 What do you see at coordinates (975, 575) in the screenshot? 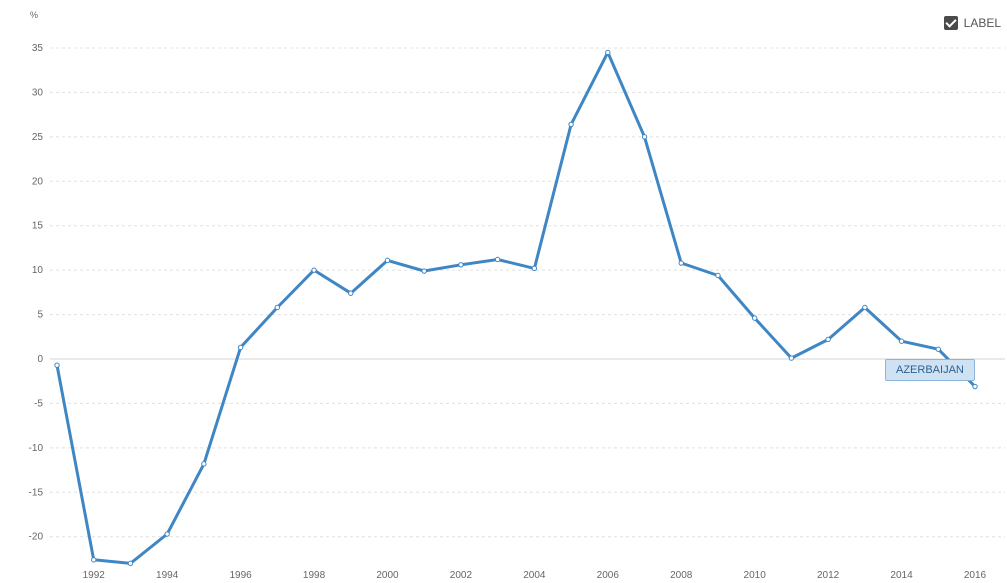
I see `x-tick-label: 2016` at bounding box center [975, 575].